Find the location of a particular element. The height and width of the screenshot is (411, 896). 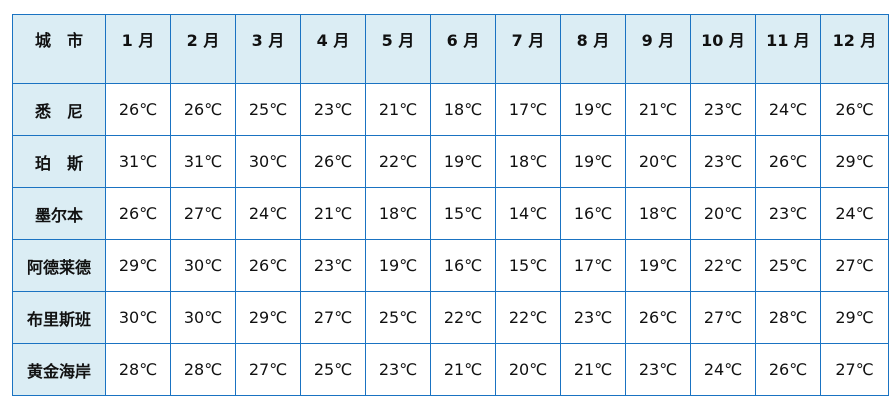

table-row: 珀 斯 31℃ 31℃ 30℃ 26℃ 22℃ 19℃ 18℃ 19℃ 20℃ 23℃ 26℃ 29℃ is located at coordinates (450, 161).